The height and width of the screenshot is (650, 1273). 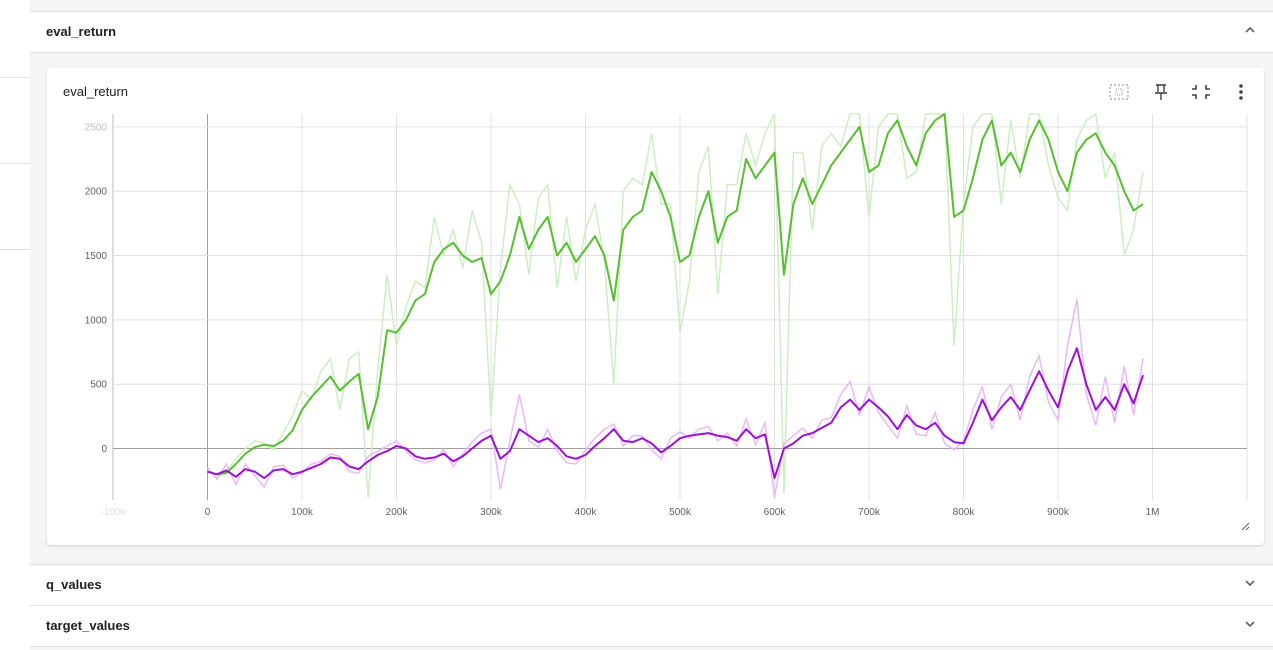 What do you see at coordinates (96, 256) in the screenshot?
I see `y-tick-label: 1500` at bounding box center [96, 256].